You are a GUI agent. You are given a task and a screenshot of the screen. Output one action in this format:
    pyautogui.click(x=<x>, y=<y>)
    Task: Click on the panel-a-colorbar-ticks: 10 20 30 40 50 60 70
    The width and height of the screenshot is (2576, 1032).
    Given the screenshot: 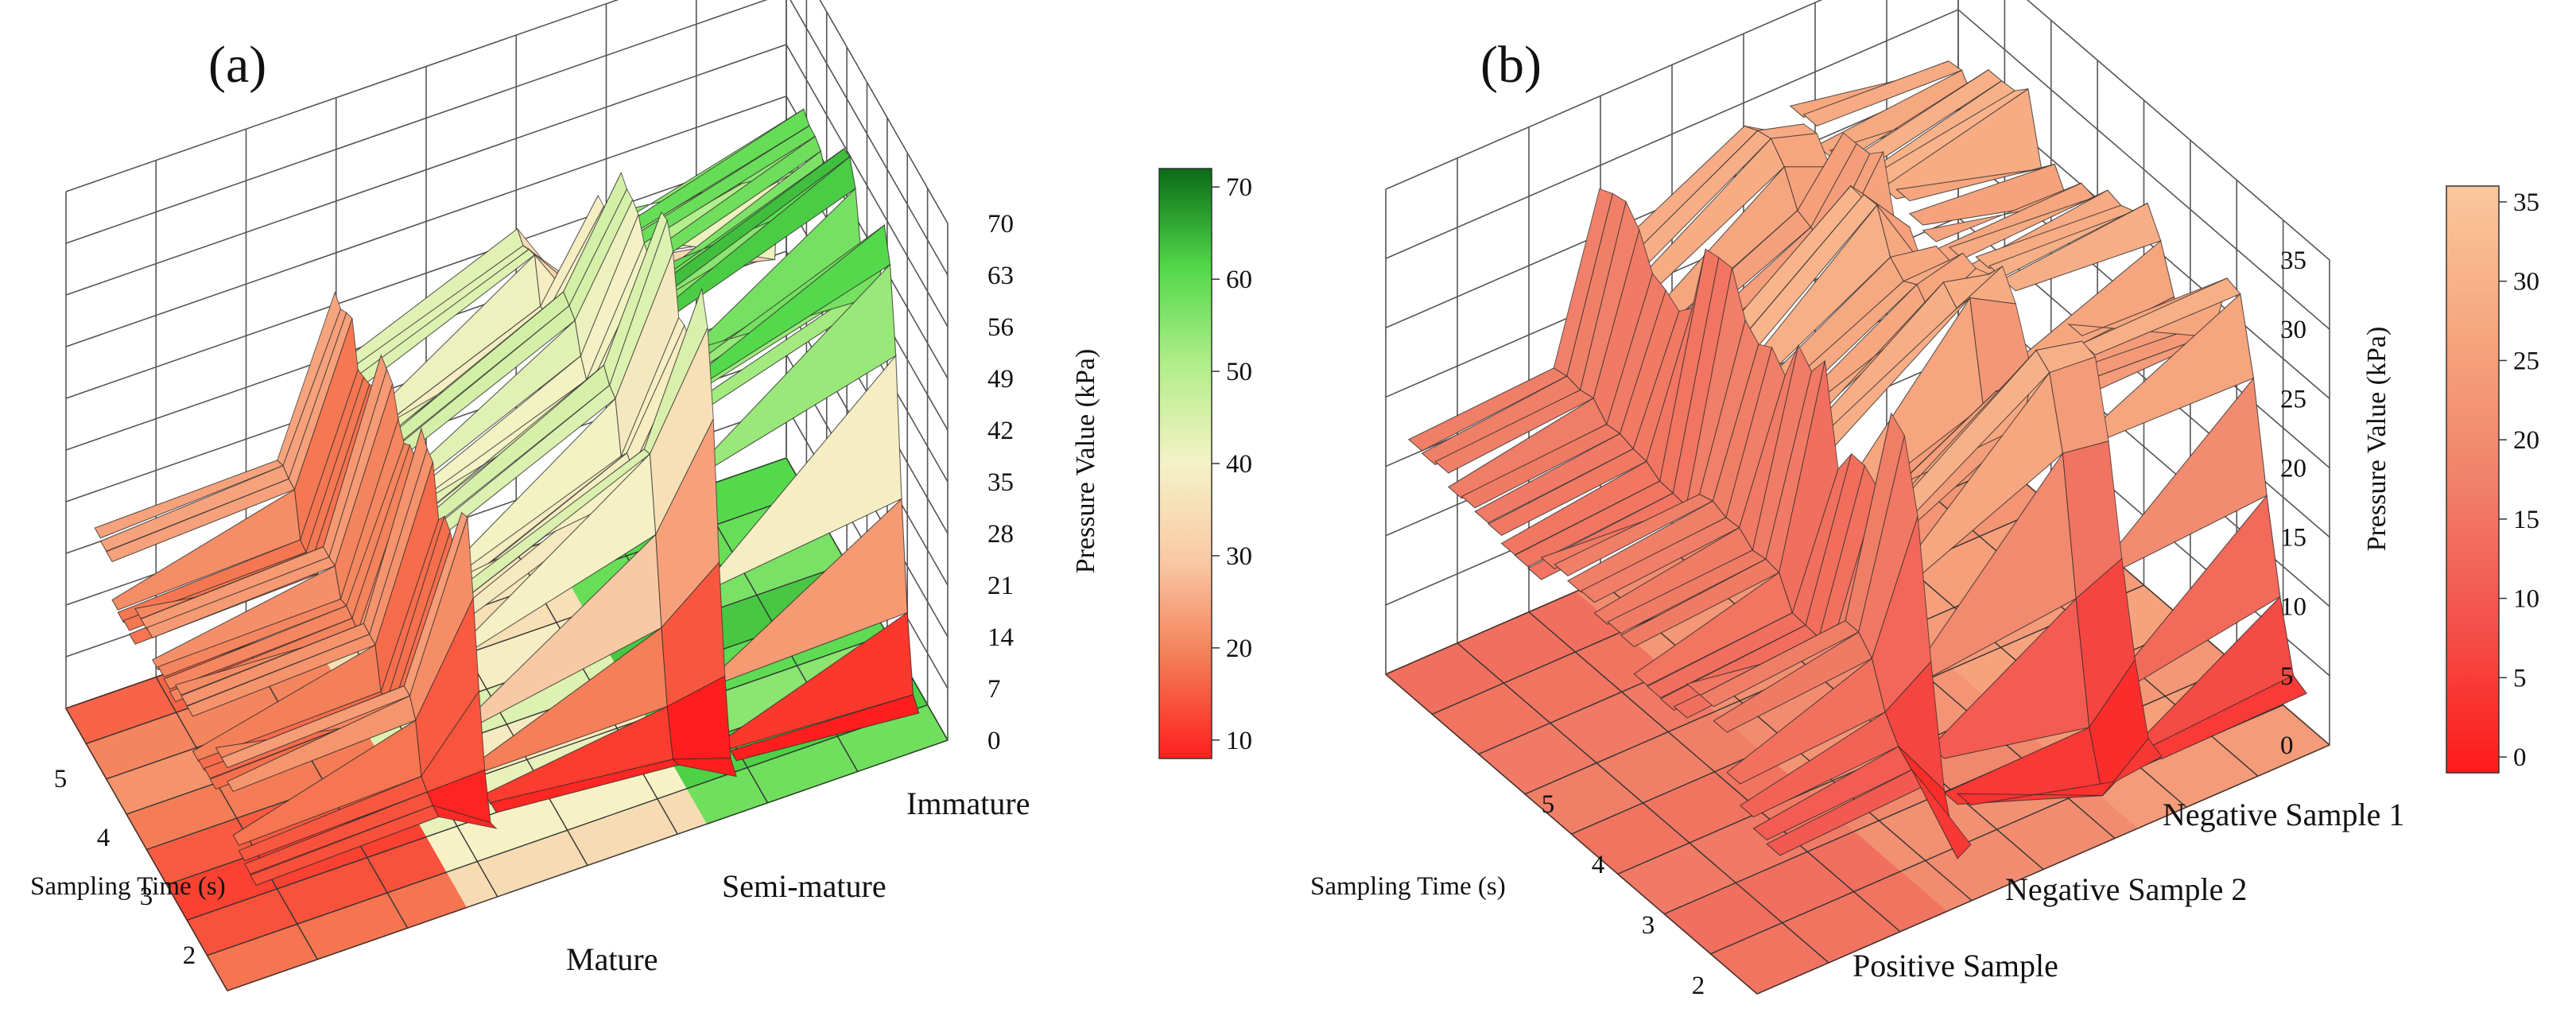 What is the action you would take?
    pyautogui.click(x=1232, y=464)
    